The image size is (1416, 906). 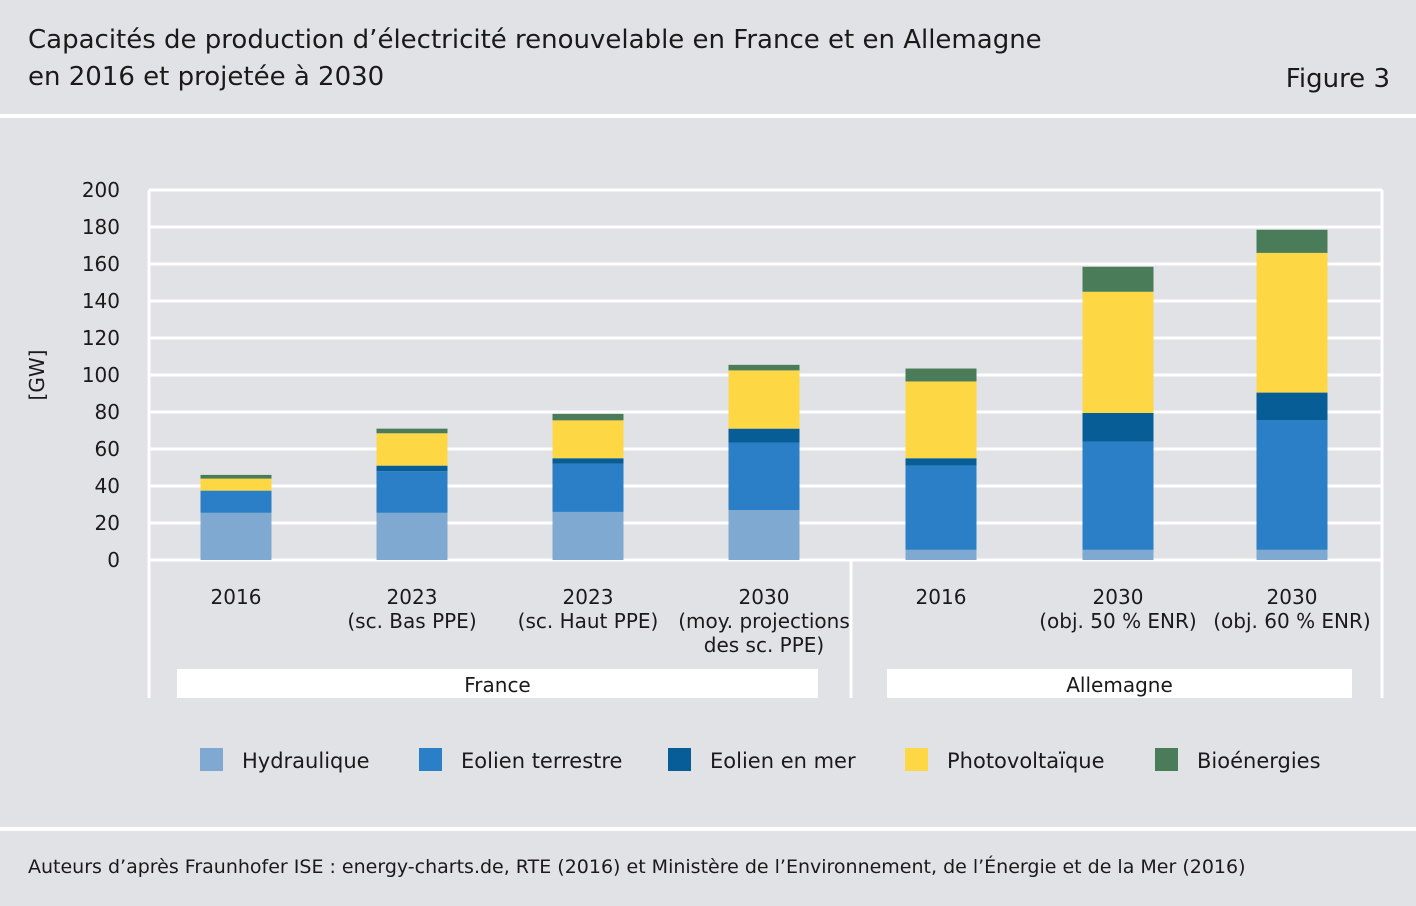 I want to click on y-tick-label-40: 40, so click(x=107, y=486).